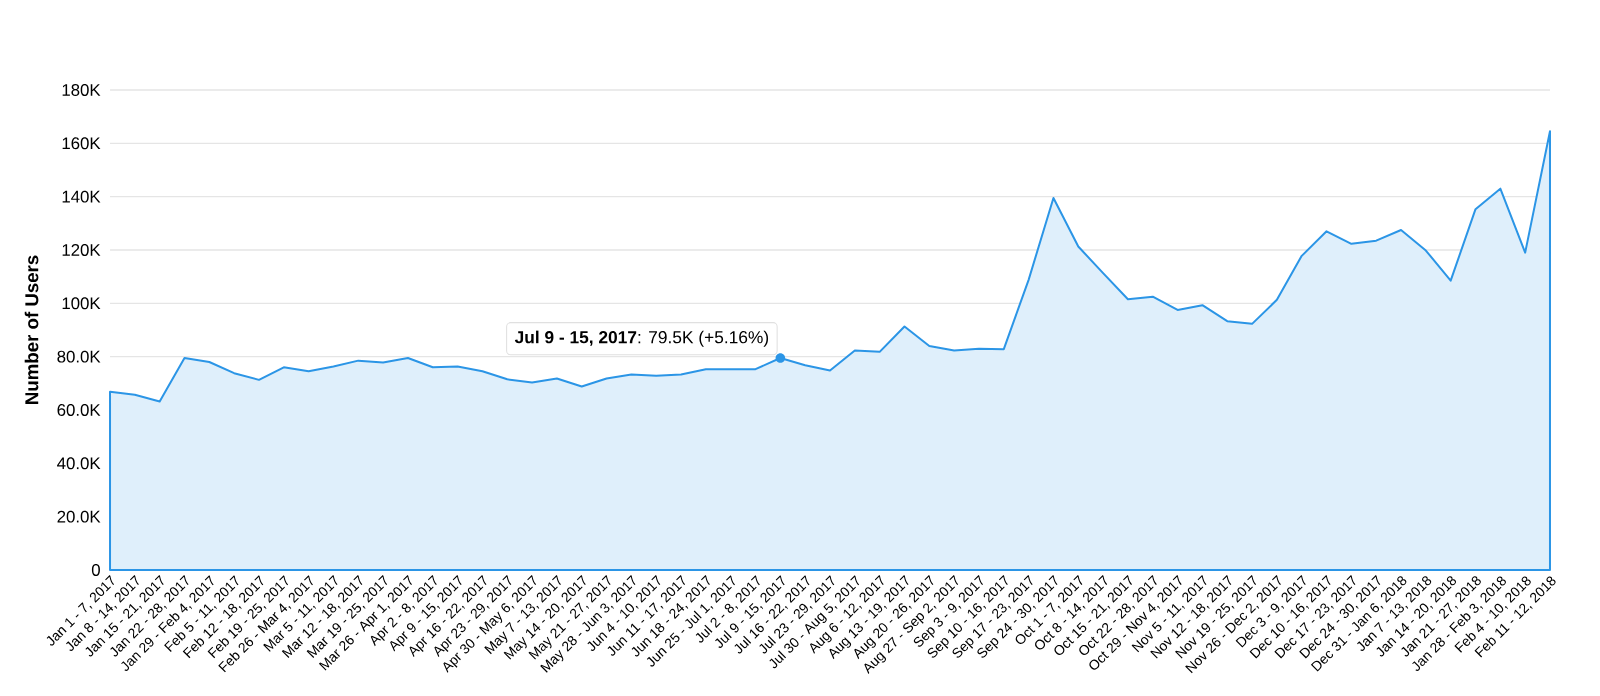 The width and height of the screenshot is (1600, 696). I want to click on y-tick-label: 80.0K, so click(79, 356).